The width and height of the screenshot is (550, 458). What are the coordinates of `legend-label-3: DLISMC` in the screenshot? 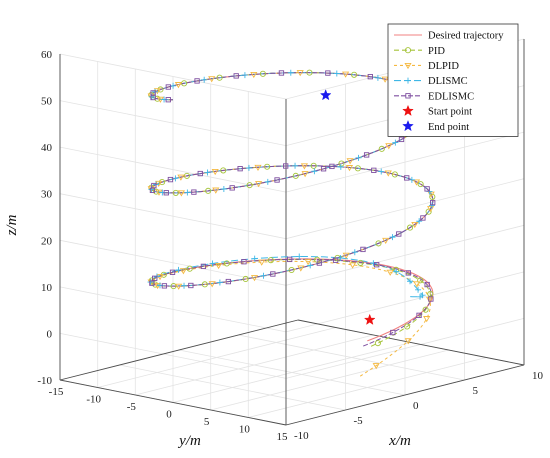 It's located at (448, 81).